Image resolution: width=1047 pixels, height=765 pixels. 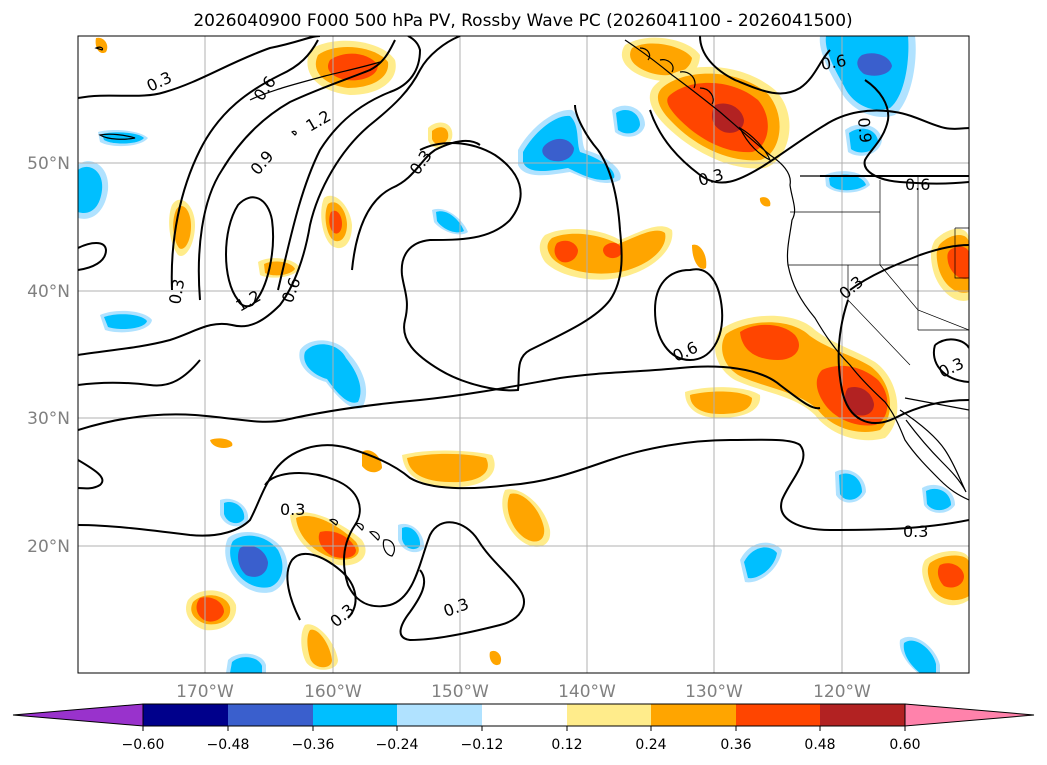 What do you see at coordinates (48, 419) in the screenshot?
I see `lat-label-30: 30°N` at bounding box center [48, 419].